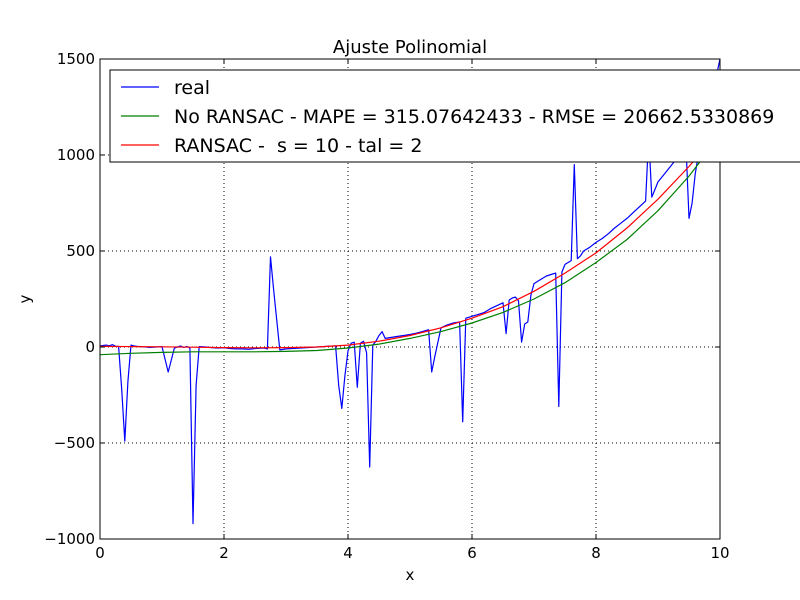 The height and width of the screenshot is (600, 800). Describe the element at coordinates (348, 553) in the screenshot. I see `x-tick-label: 4` at that location.